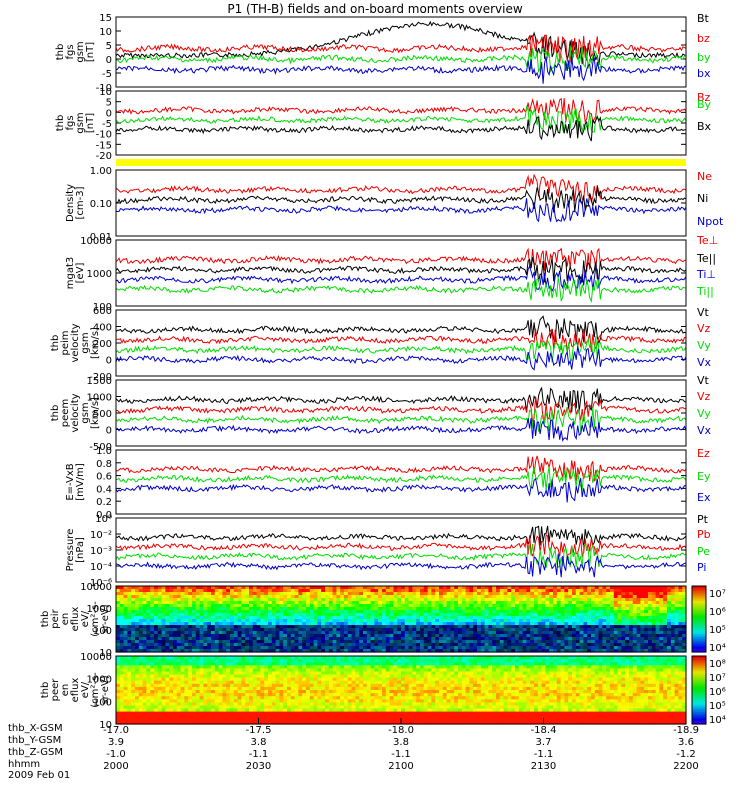 This screenshot has height=800, width=750. I want to click on series-line-npot, so click(401, 210).